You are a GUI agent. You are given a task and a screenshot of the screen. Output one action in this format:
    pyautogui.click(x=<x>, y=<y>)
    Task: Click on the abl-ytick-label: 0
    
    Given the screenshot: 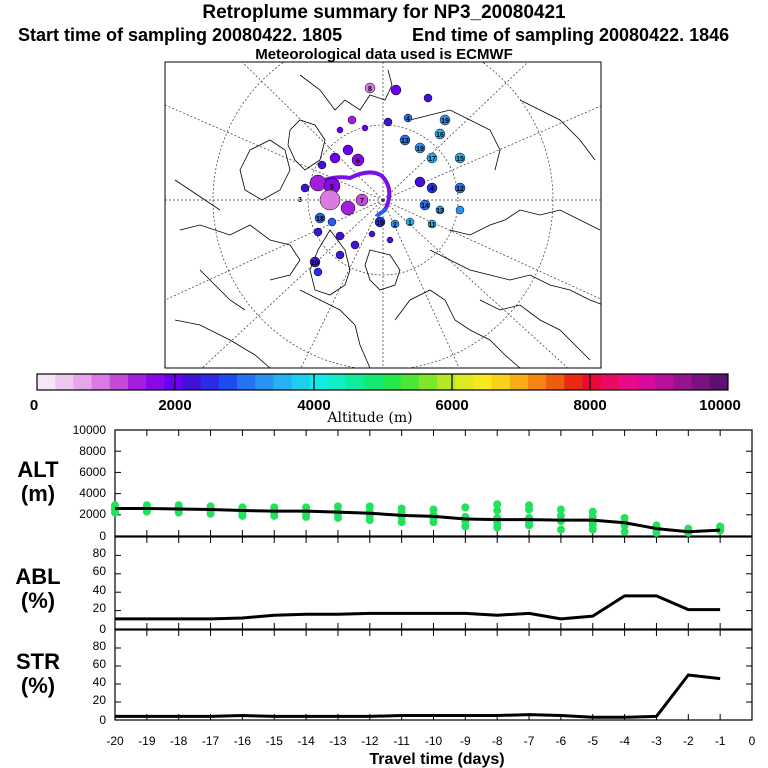 What is the action you would take?
    pyautogui.click(x=102, y=629)
    